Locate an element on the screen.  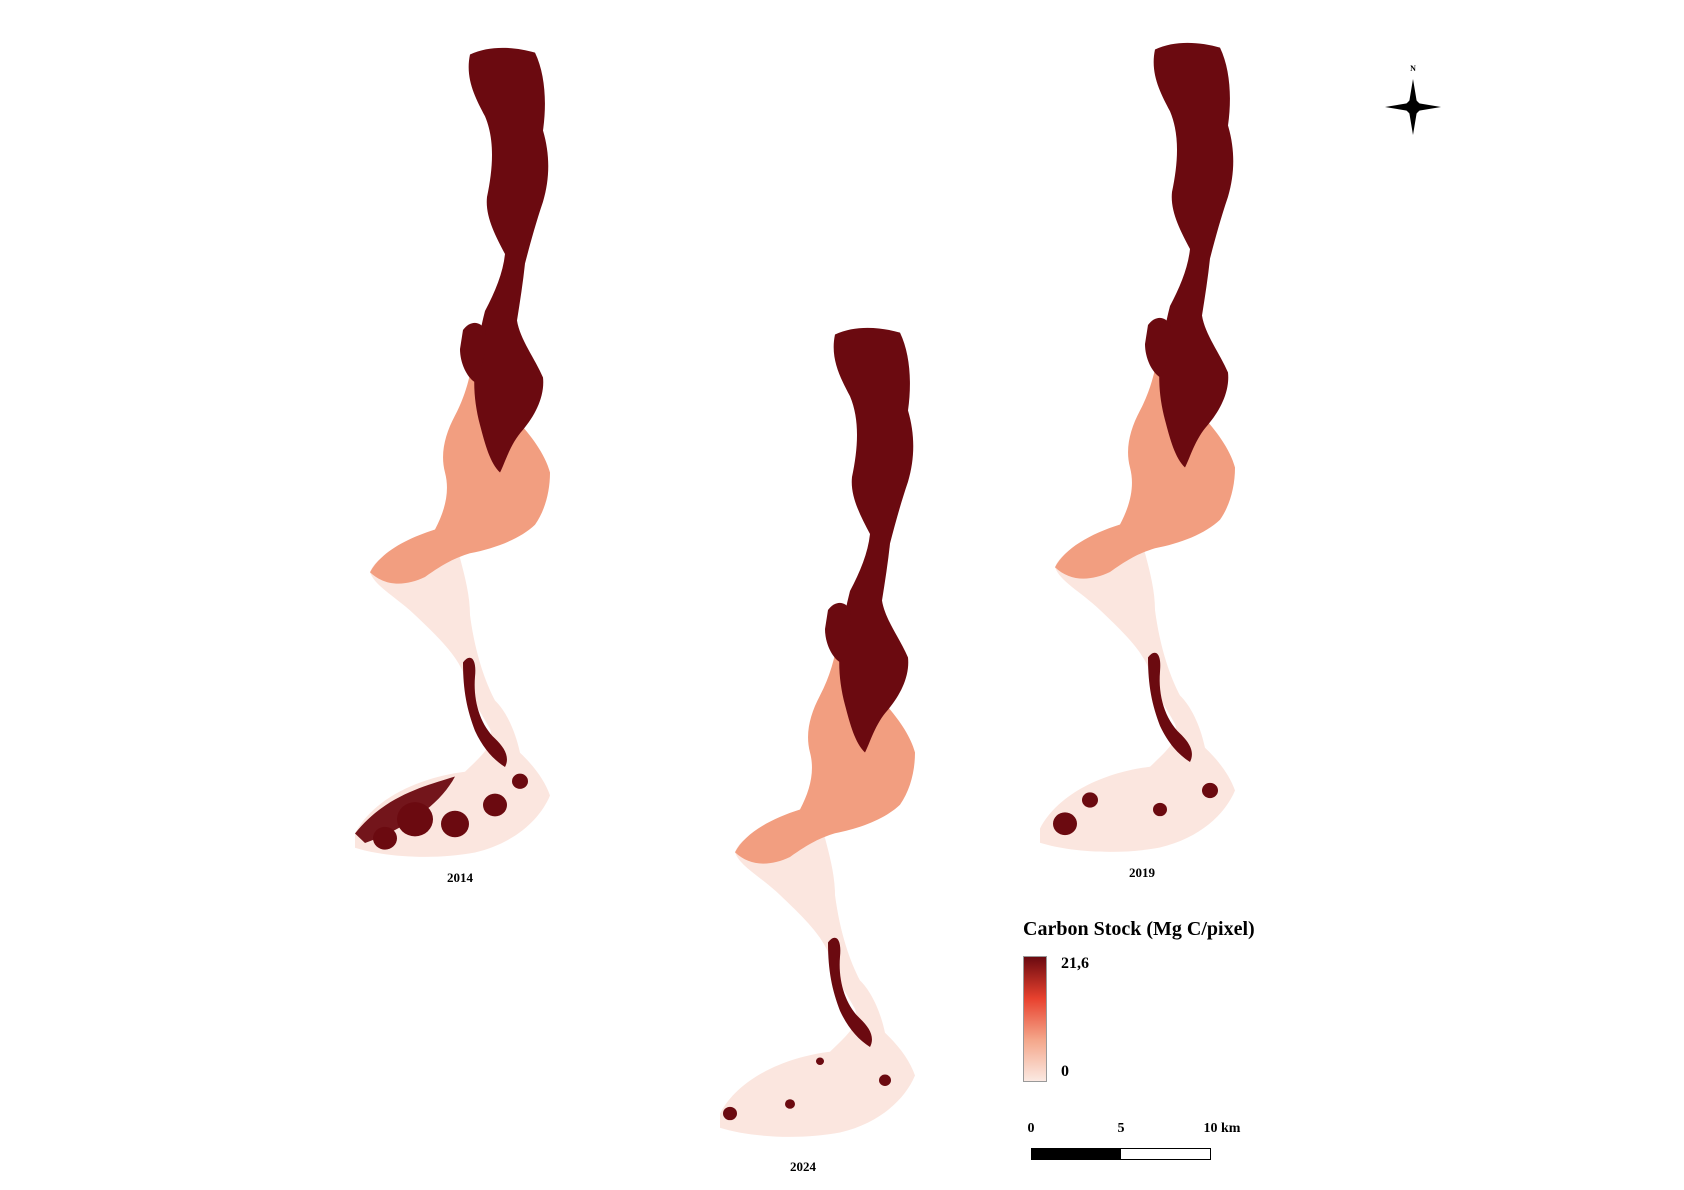
scale-bar is located at coordinates (1121, 1154).